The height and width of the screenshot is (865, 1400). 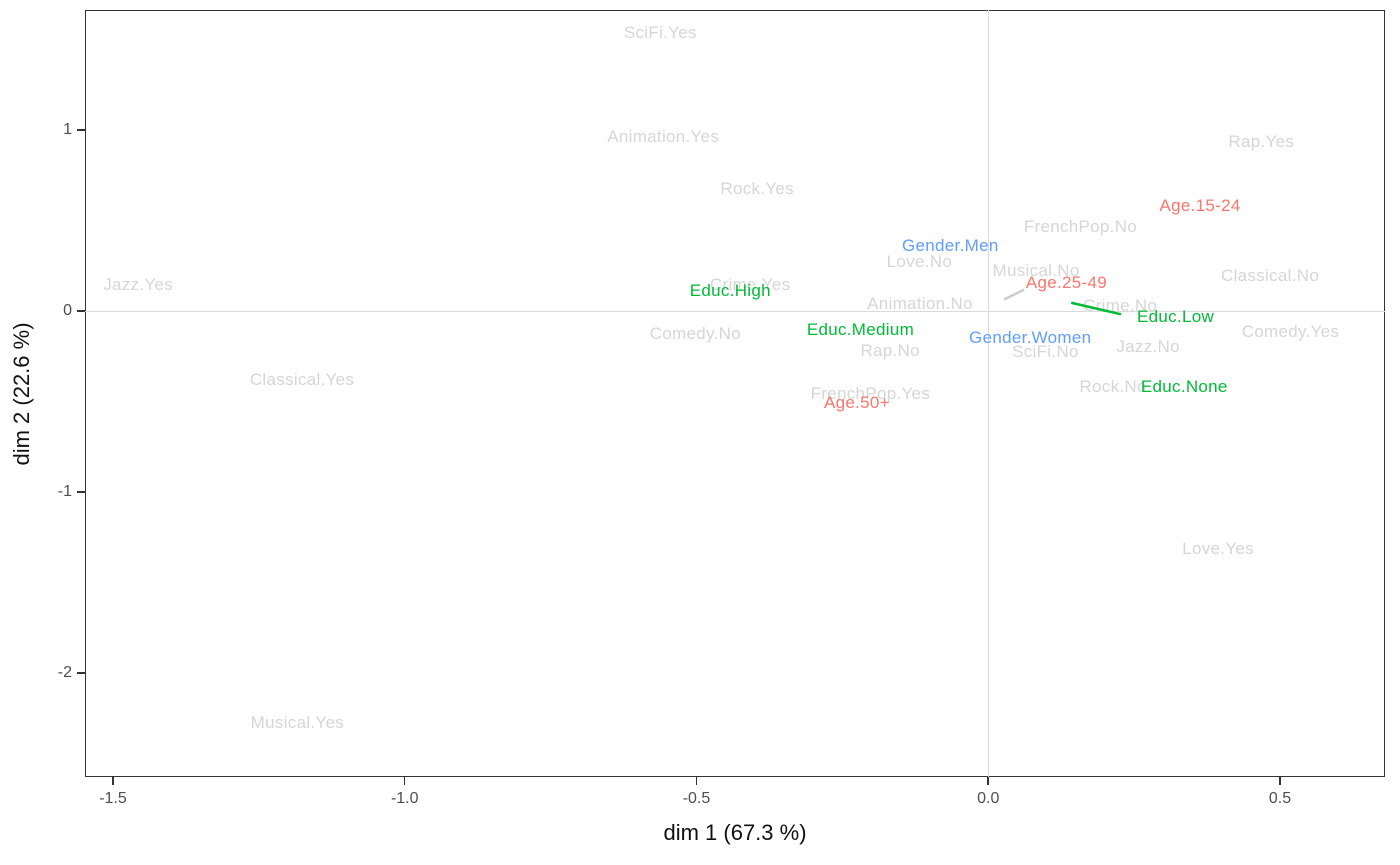 I want to click on category-label-frenchpop-yes: FrenchPop.Yes, so click(x=870, y=394).